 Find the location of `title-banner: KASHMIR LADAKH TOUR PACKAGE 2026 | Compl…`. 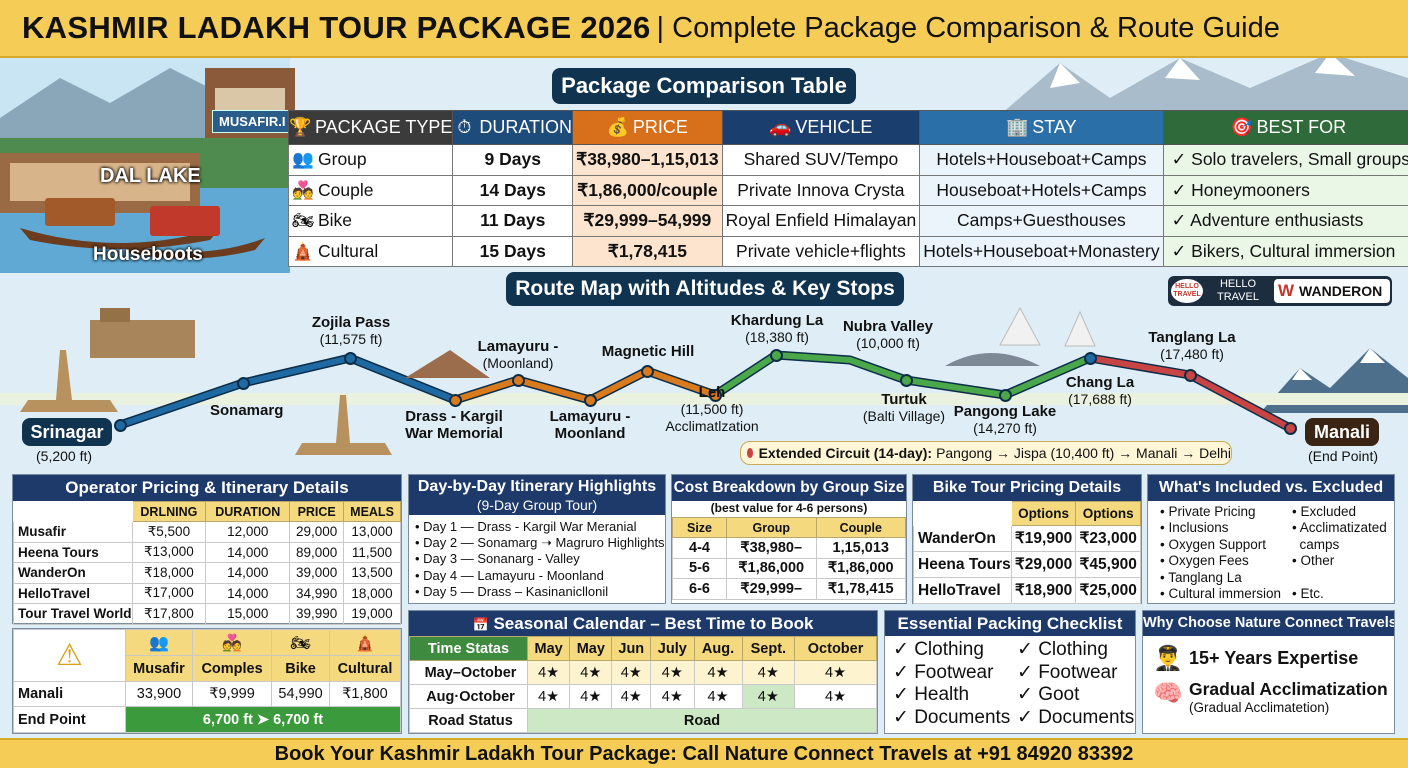

title-banner: KASHMIR LADAKH TOUR PACKAGE 2026 | Compl… is located at coordinates (704, 29).